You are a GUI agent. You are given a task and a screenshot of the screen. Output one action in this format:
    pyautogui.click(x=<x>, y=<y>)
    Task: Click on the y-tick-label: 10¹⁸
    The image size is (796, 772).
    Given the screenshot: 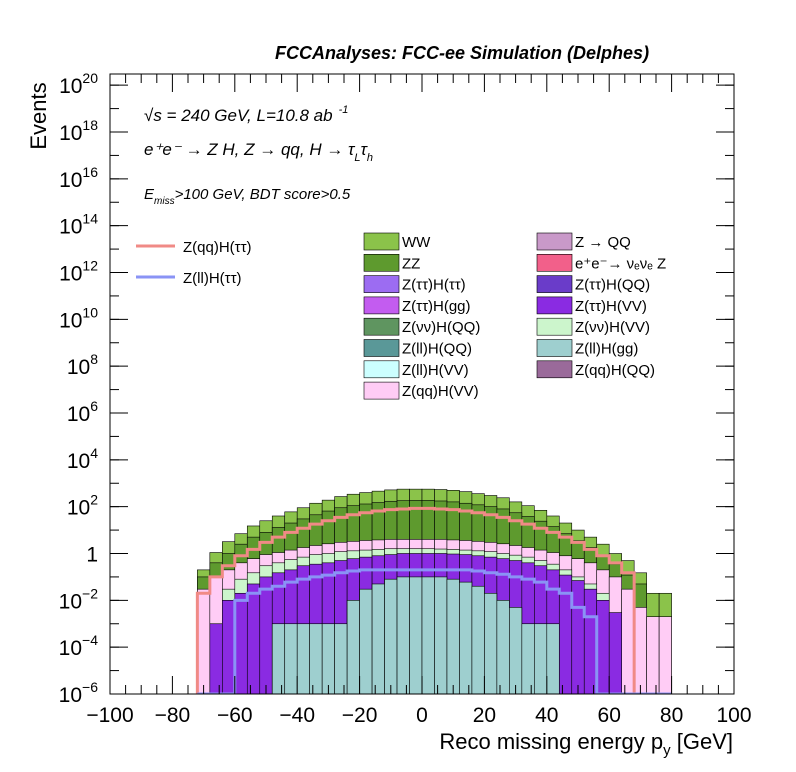 What is the action you would take?
    pyautogui.click(x=78, y=131)
    